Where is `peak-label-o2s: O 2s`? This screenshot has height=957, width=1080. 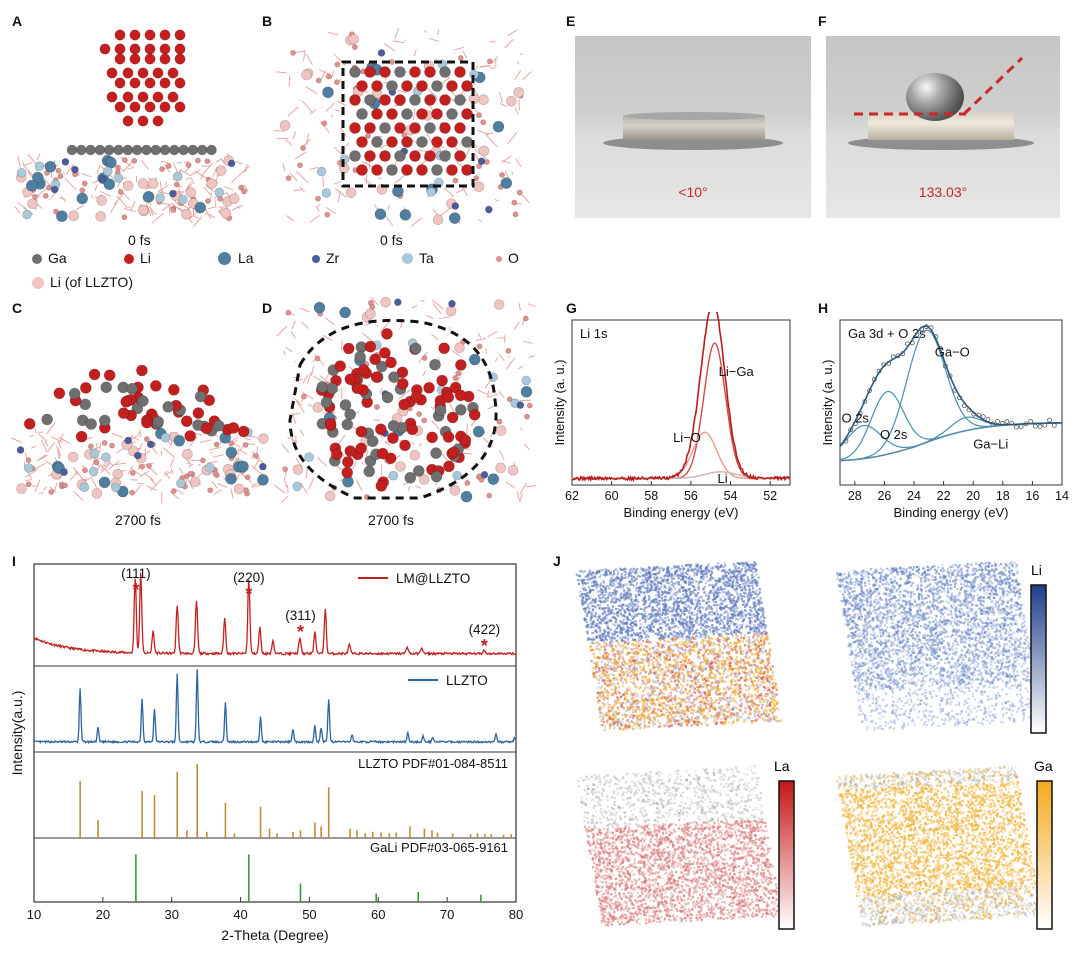 peak-label-o2s: O 2s is located at coordinates (894, 434).